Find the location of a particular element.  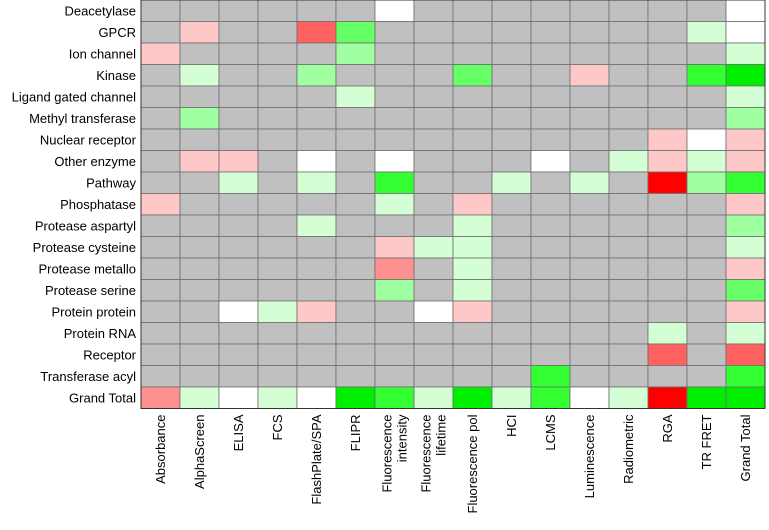

row-label: Ligand gated channel is located at coordinates (74, 96).